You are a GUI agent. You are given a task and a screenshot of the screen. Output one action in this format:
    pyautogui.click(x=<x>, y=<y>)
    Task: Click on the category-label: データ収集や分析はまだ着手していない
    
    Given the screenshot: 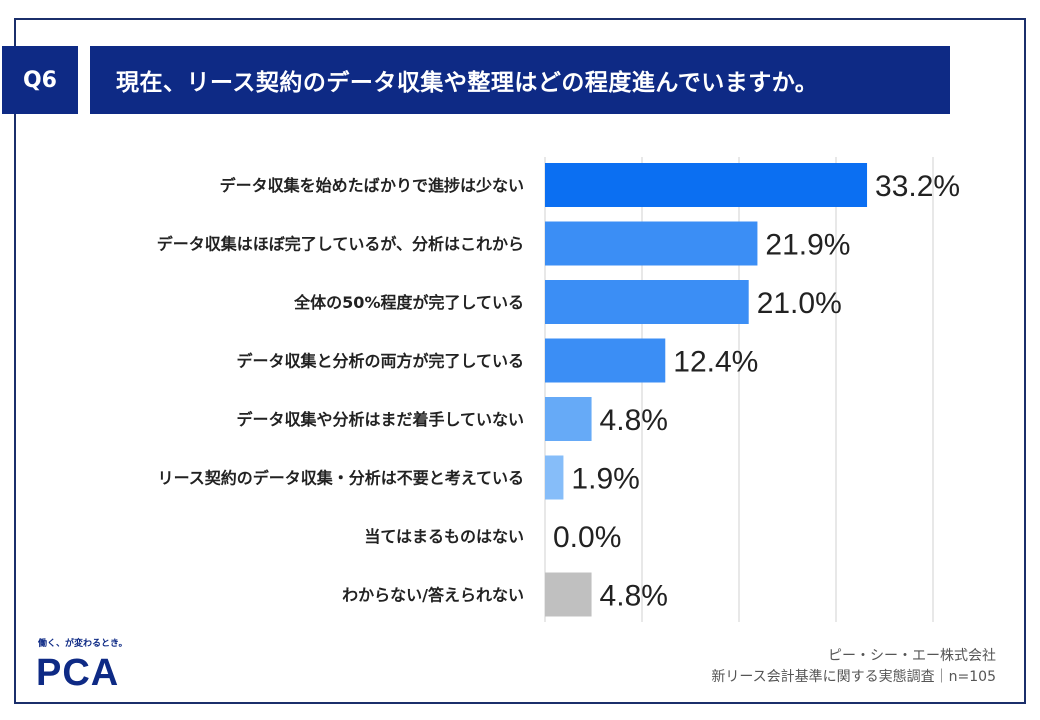 What is the action you would take?
    pyautogui.click(x=380, y=419)
    